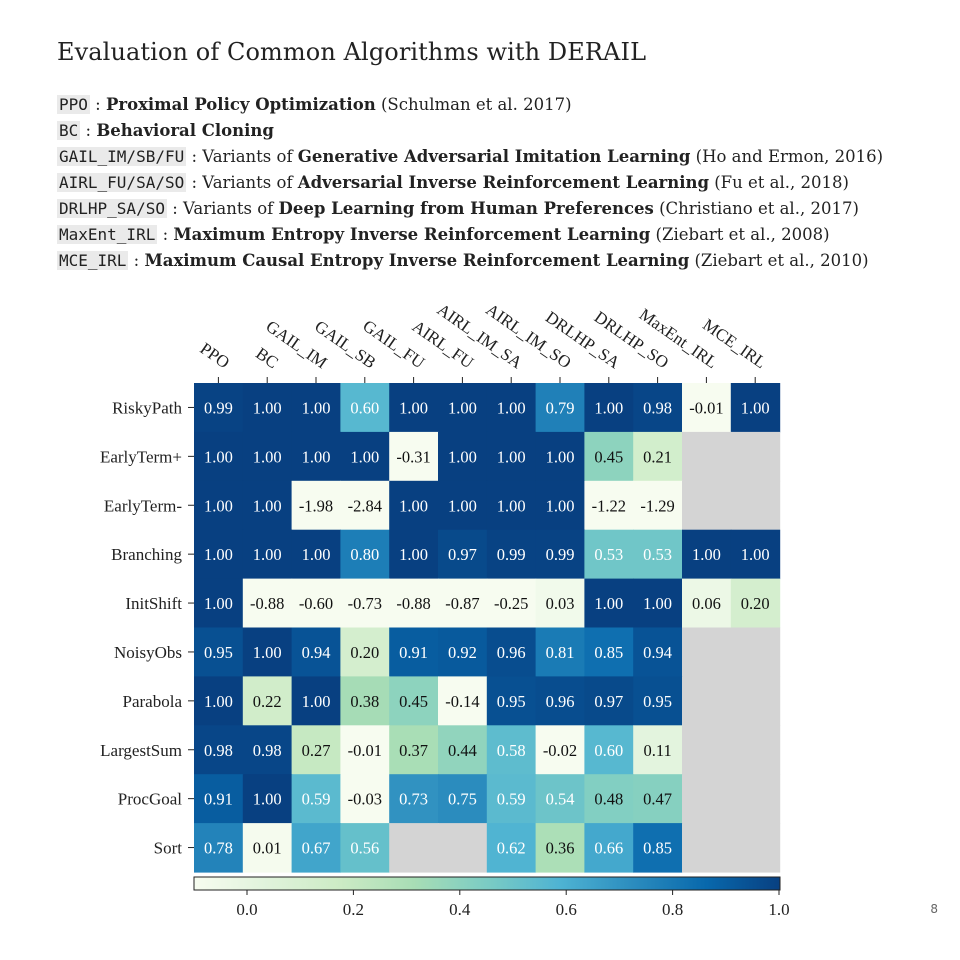 Image resolution: width=960 pixels, height=960 pixels. I want to click on cell-value-label: 0.48, so click(608, 799).